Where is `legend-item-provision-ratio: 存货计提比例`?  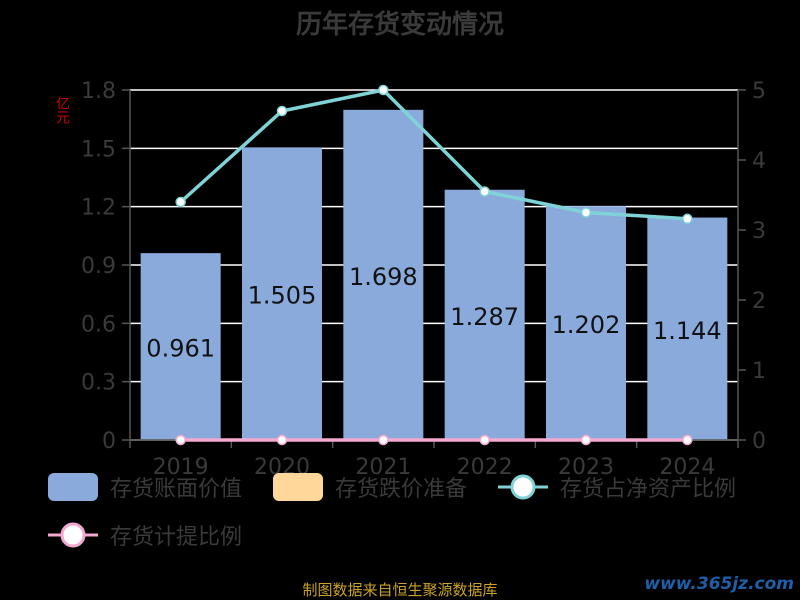 legend-item-provision-ratio: 存货计提比例 is located at coordinates (145, 535).